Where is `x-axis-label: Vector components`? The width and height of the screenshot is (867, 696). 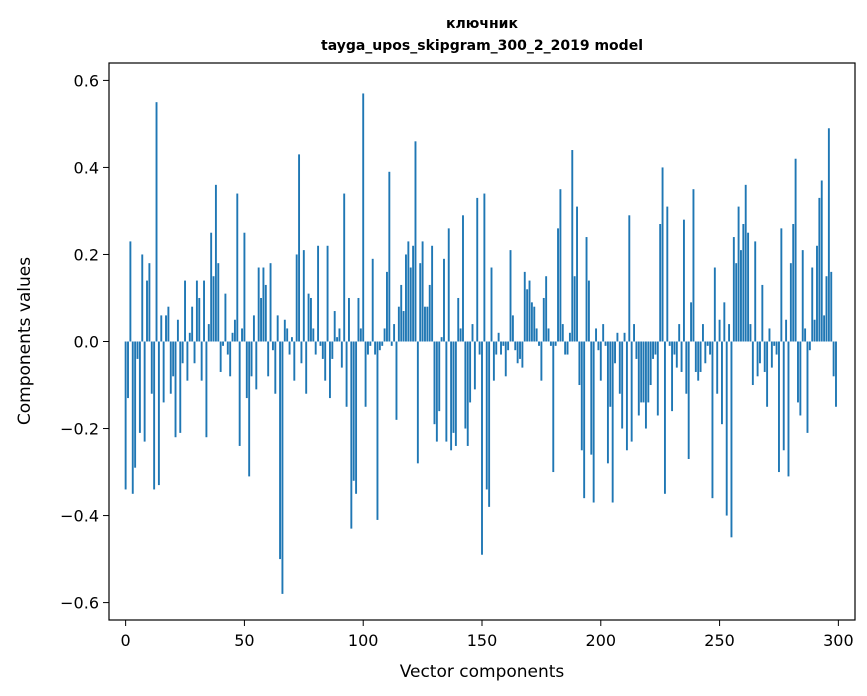 x-axis-label: Vector components is located at coordinates (482, 672).